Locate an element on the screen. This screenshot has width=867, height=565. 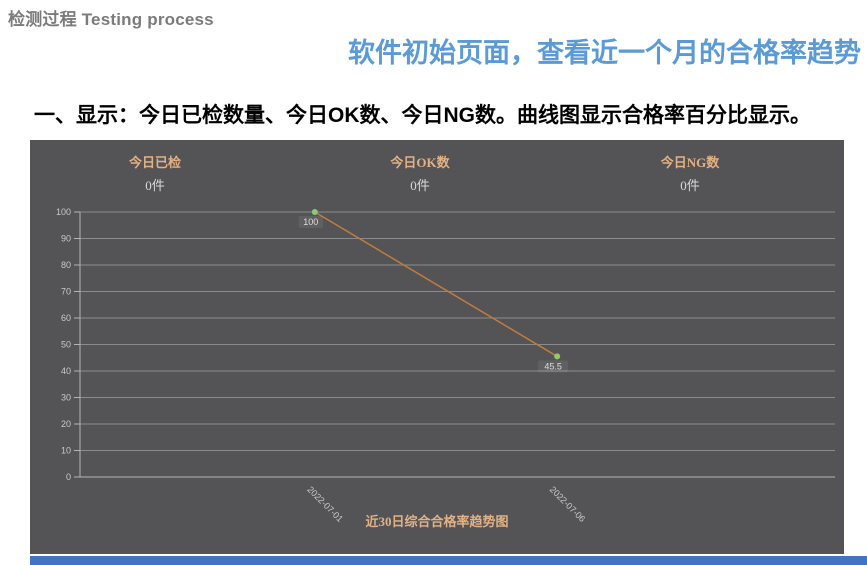
stat-label: 今日已检 is located at coordinates (154, 162).